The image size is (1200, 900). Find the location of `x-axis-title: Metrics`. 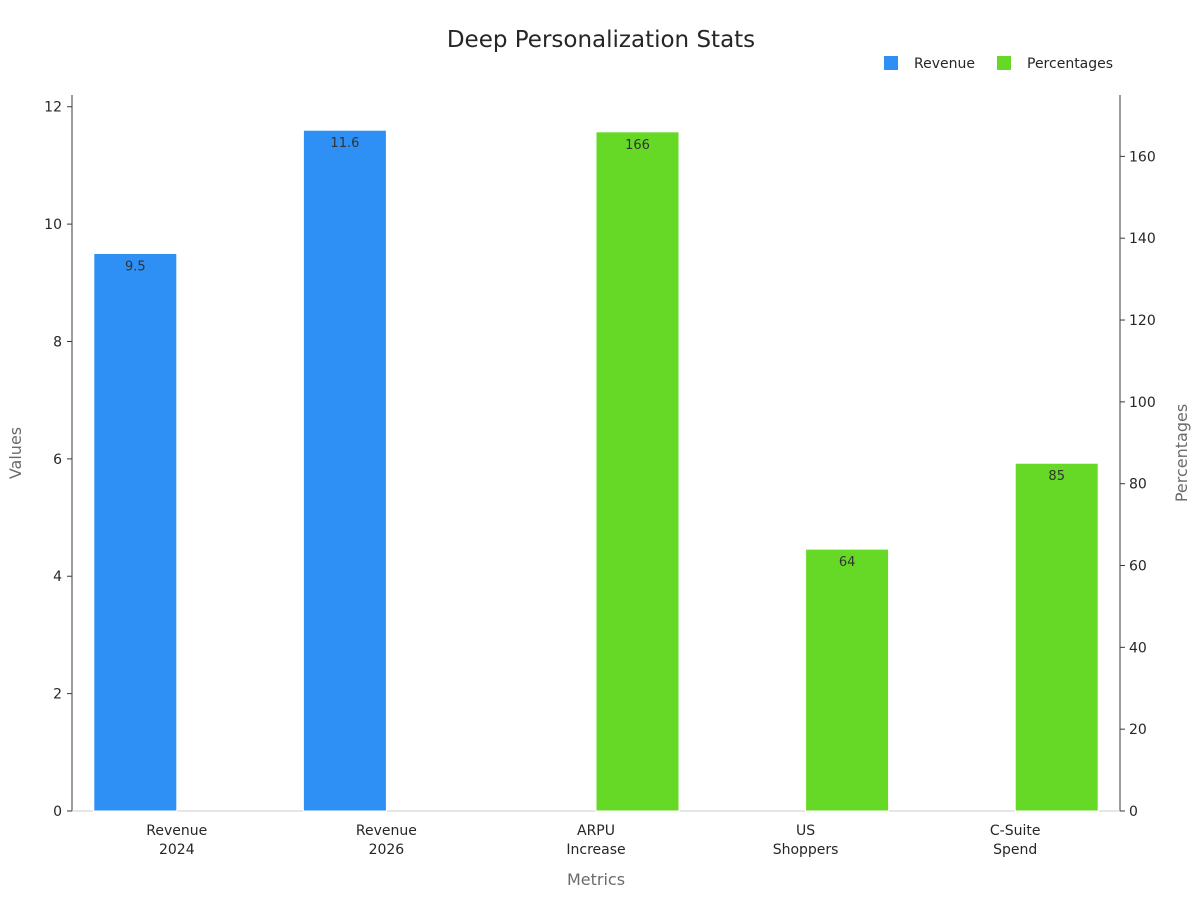

x-axis-title: Metrics is located at coordinates (596, 879).